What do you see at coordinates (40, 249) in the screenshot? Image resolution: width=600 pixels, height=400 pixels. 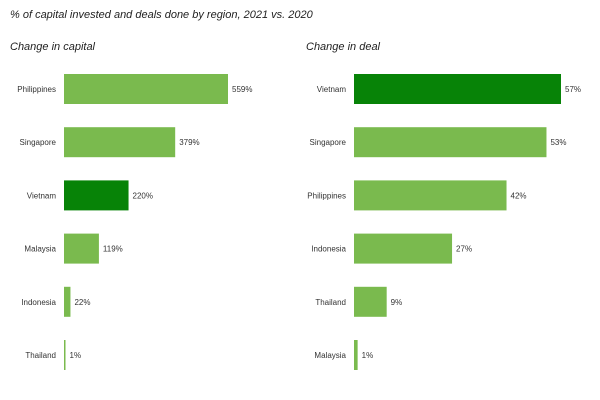 I see `capital-category-label-malaysia: Malaysia` at bounding box center [40, 249].